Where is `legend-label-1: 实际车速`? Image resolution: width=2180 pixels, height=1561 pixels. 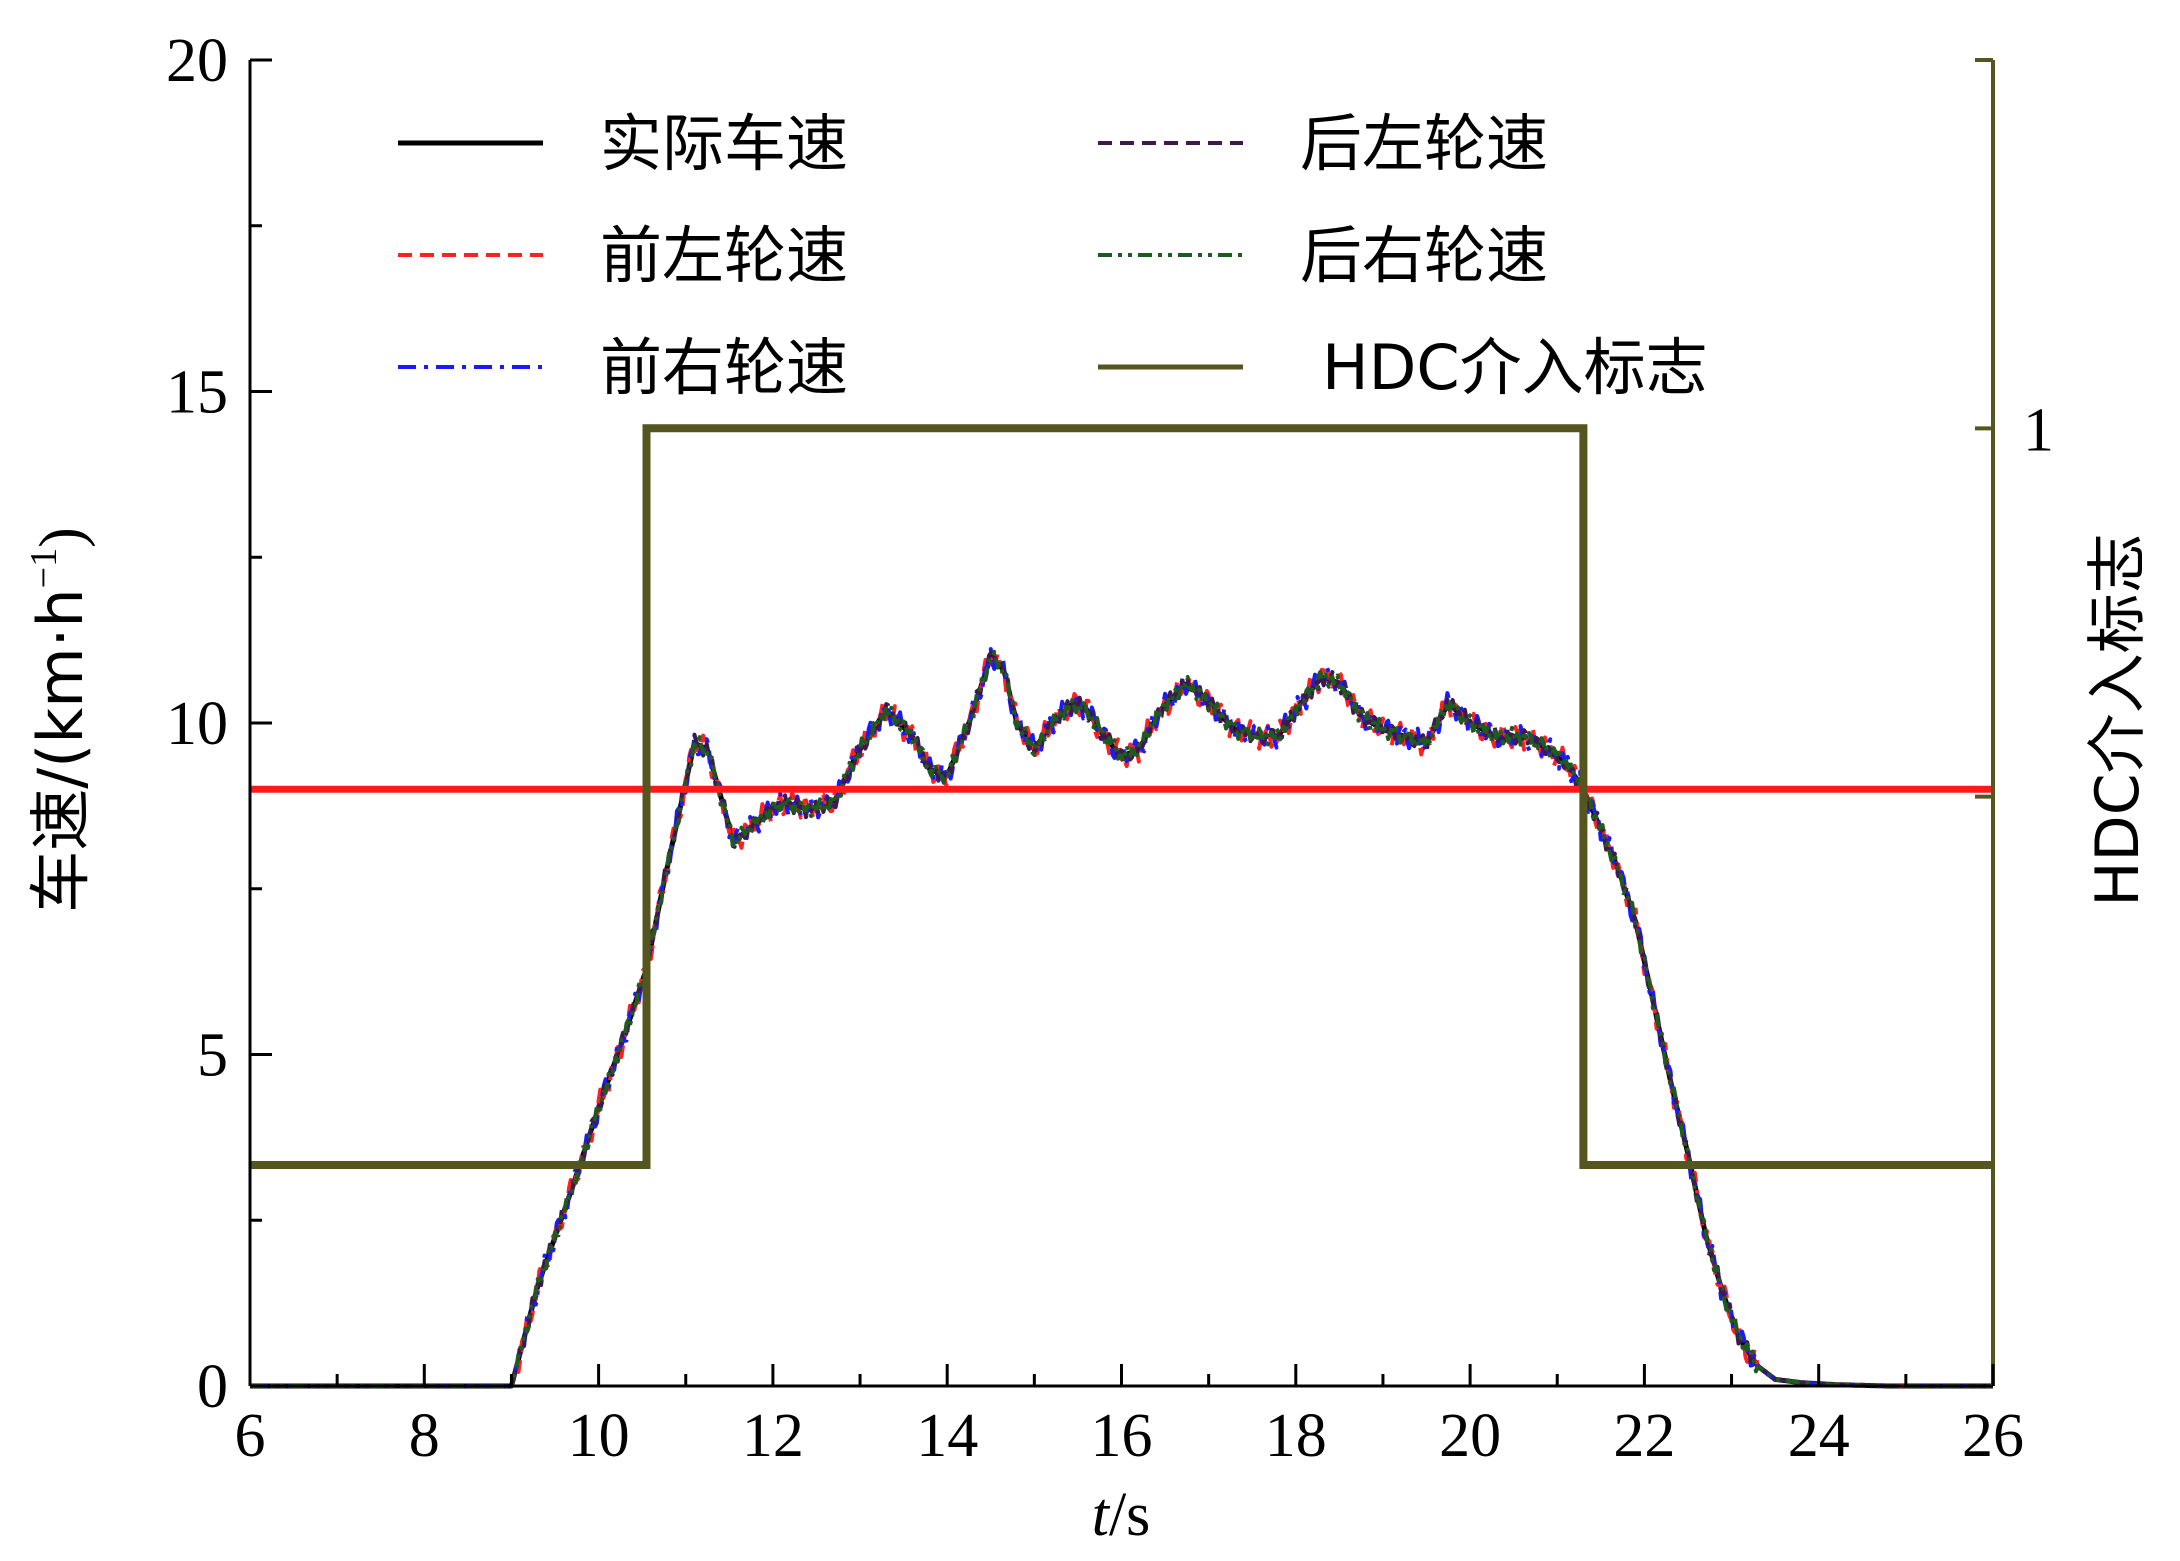
legend-label-1: 实际车速 is located at coordinates (724, 143).